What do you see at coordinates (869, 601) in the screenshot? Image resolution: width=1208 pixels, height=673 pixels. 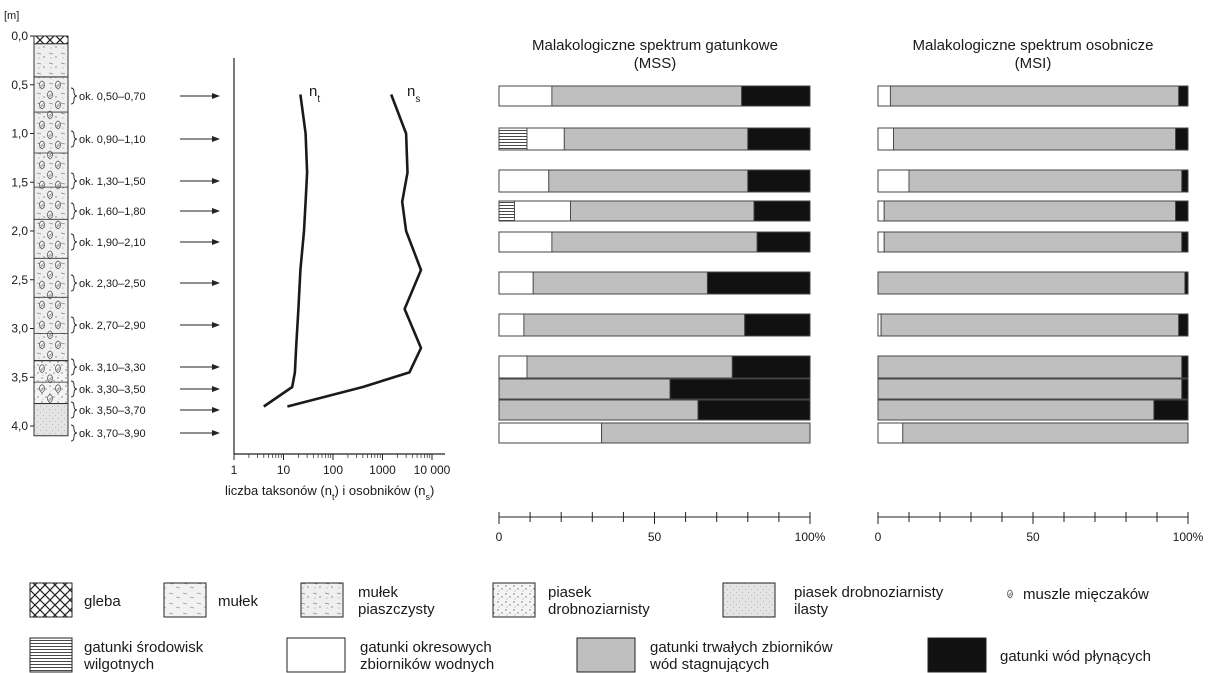 I see `legend-label-piasek-ilasty: piasek drobnoziarnisty ilasty` at bounding box center [869, 601].